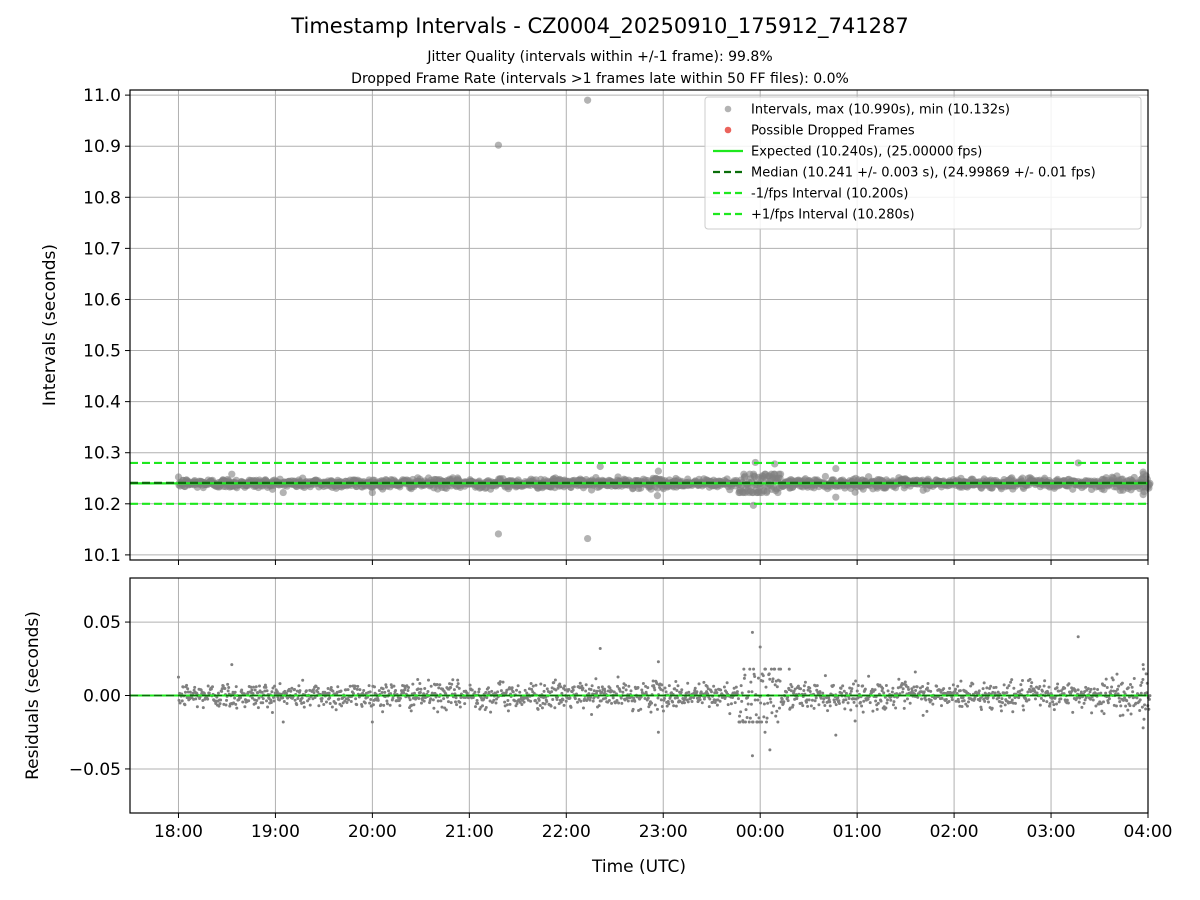  What do you see at coordinates (658, 471) in the screenshot?
I see `interval-outlier-point` at bounding box center [658, 471].